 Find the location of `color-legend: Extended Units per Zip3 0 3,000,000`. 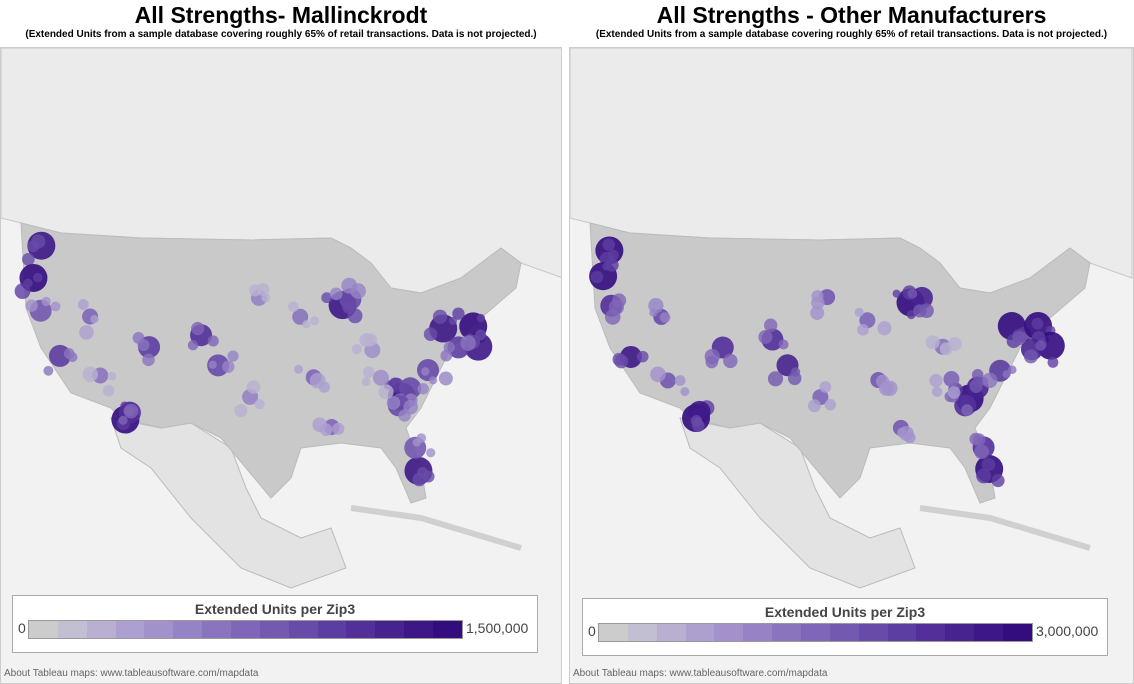

color-legend: Extended Units per Zip3 0 3,000,000 is located at coordinates (845, 627).